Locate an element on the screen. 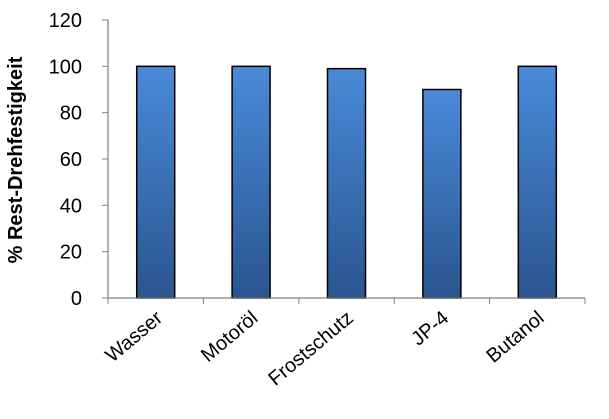  y-tick-labels: 0 20 40 60 80 100 120 is located at coordinates (78, 160).